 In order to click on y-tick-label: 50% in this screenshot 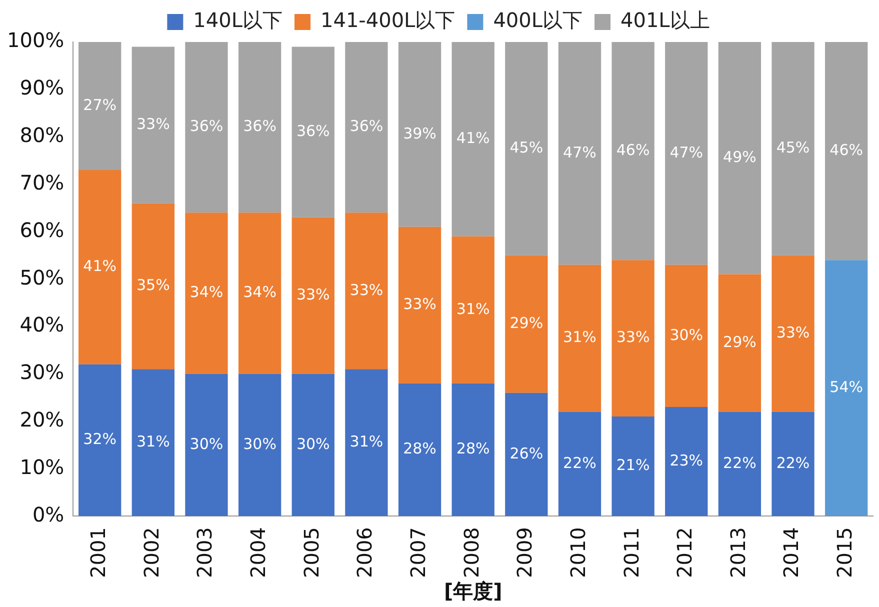, I will do `click(42, 277)`.